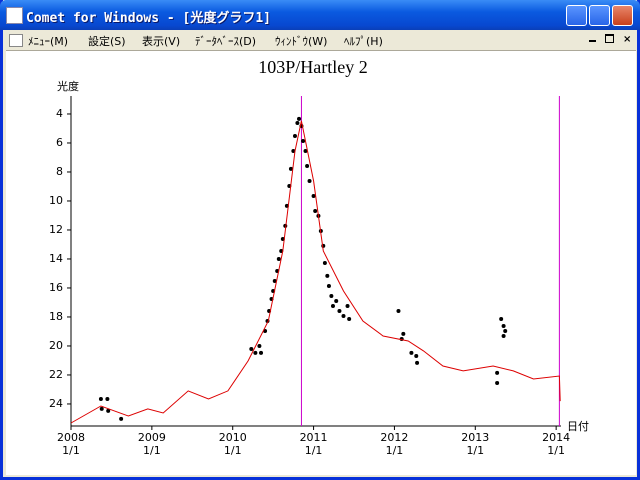  What do you see at coordinates (226, 41) in the screenshot?
I see `menu-item: ﾃﾞｰﾀﾍﾞｰｽ(D)` at bounding box center [226, 41].